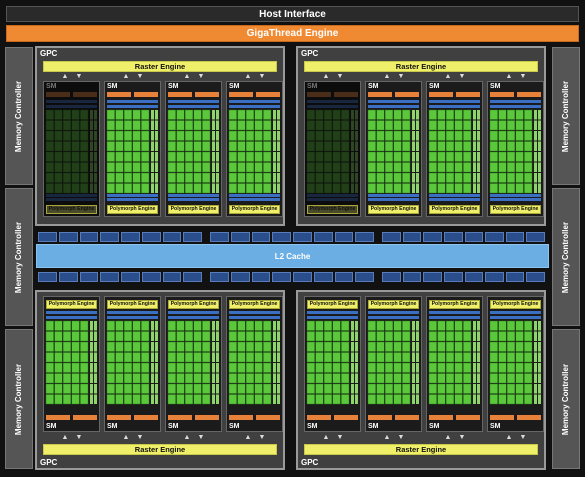 This screenshot has width=585, height=477. Describe the element at coordinates (292, 256) in the screenshot. I see `l2-cache-label: L2 Cache` at that location.